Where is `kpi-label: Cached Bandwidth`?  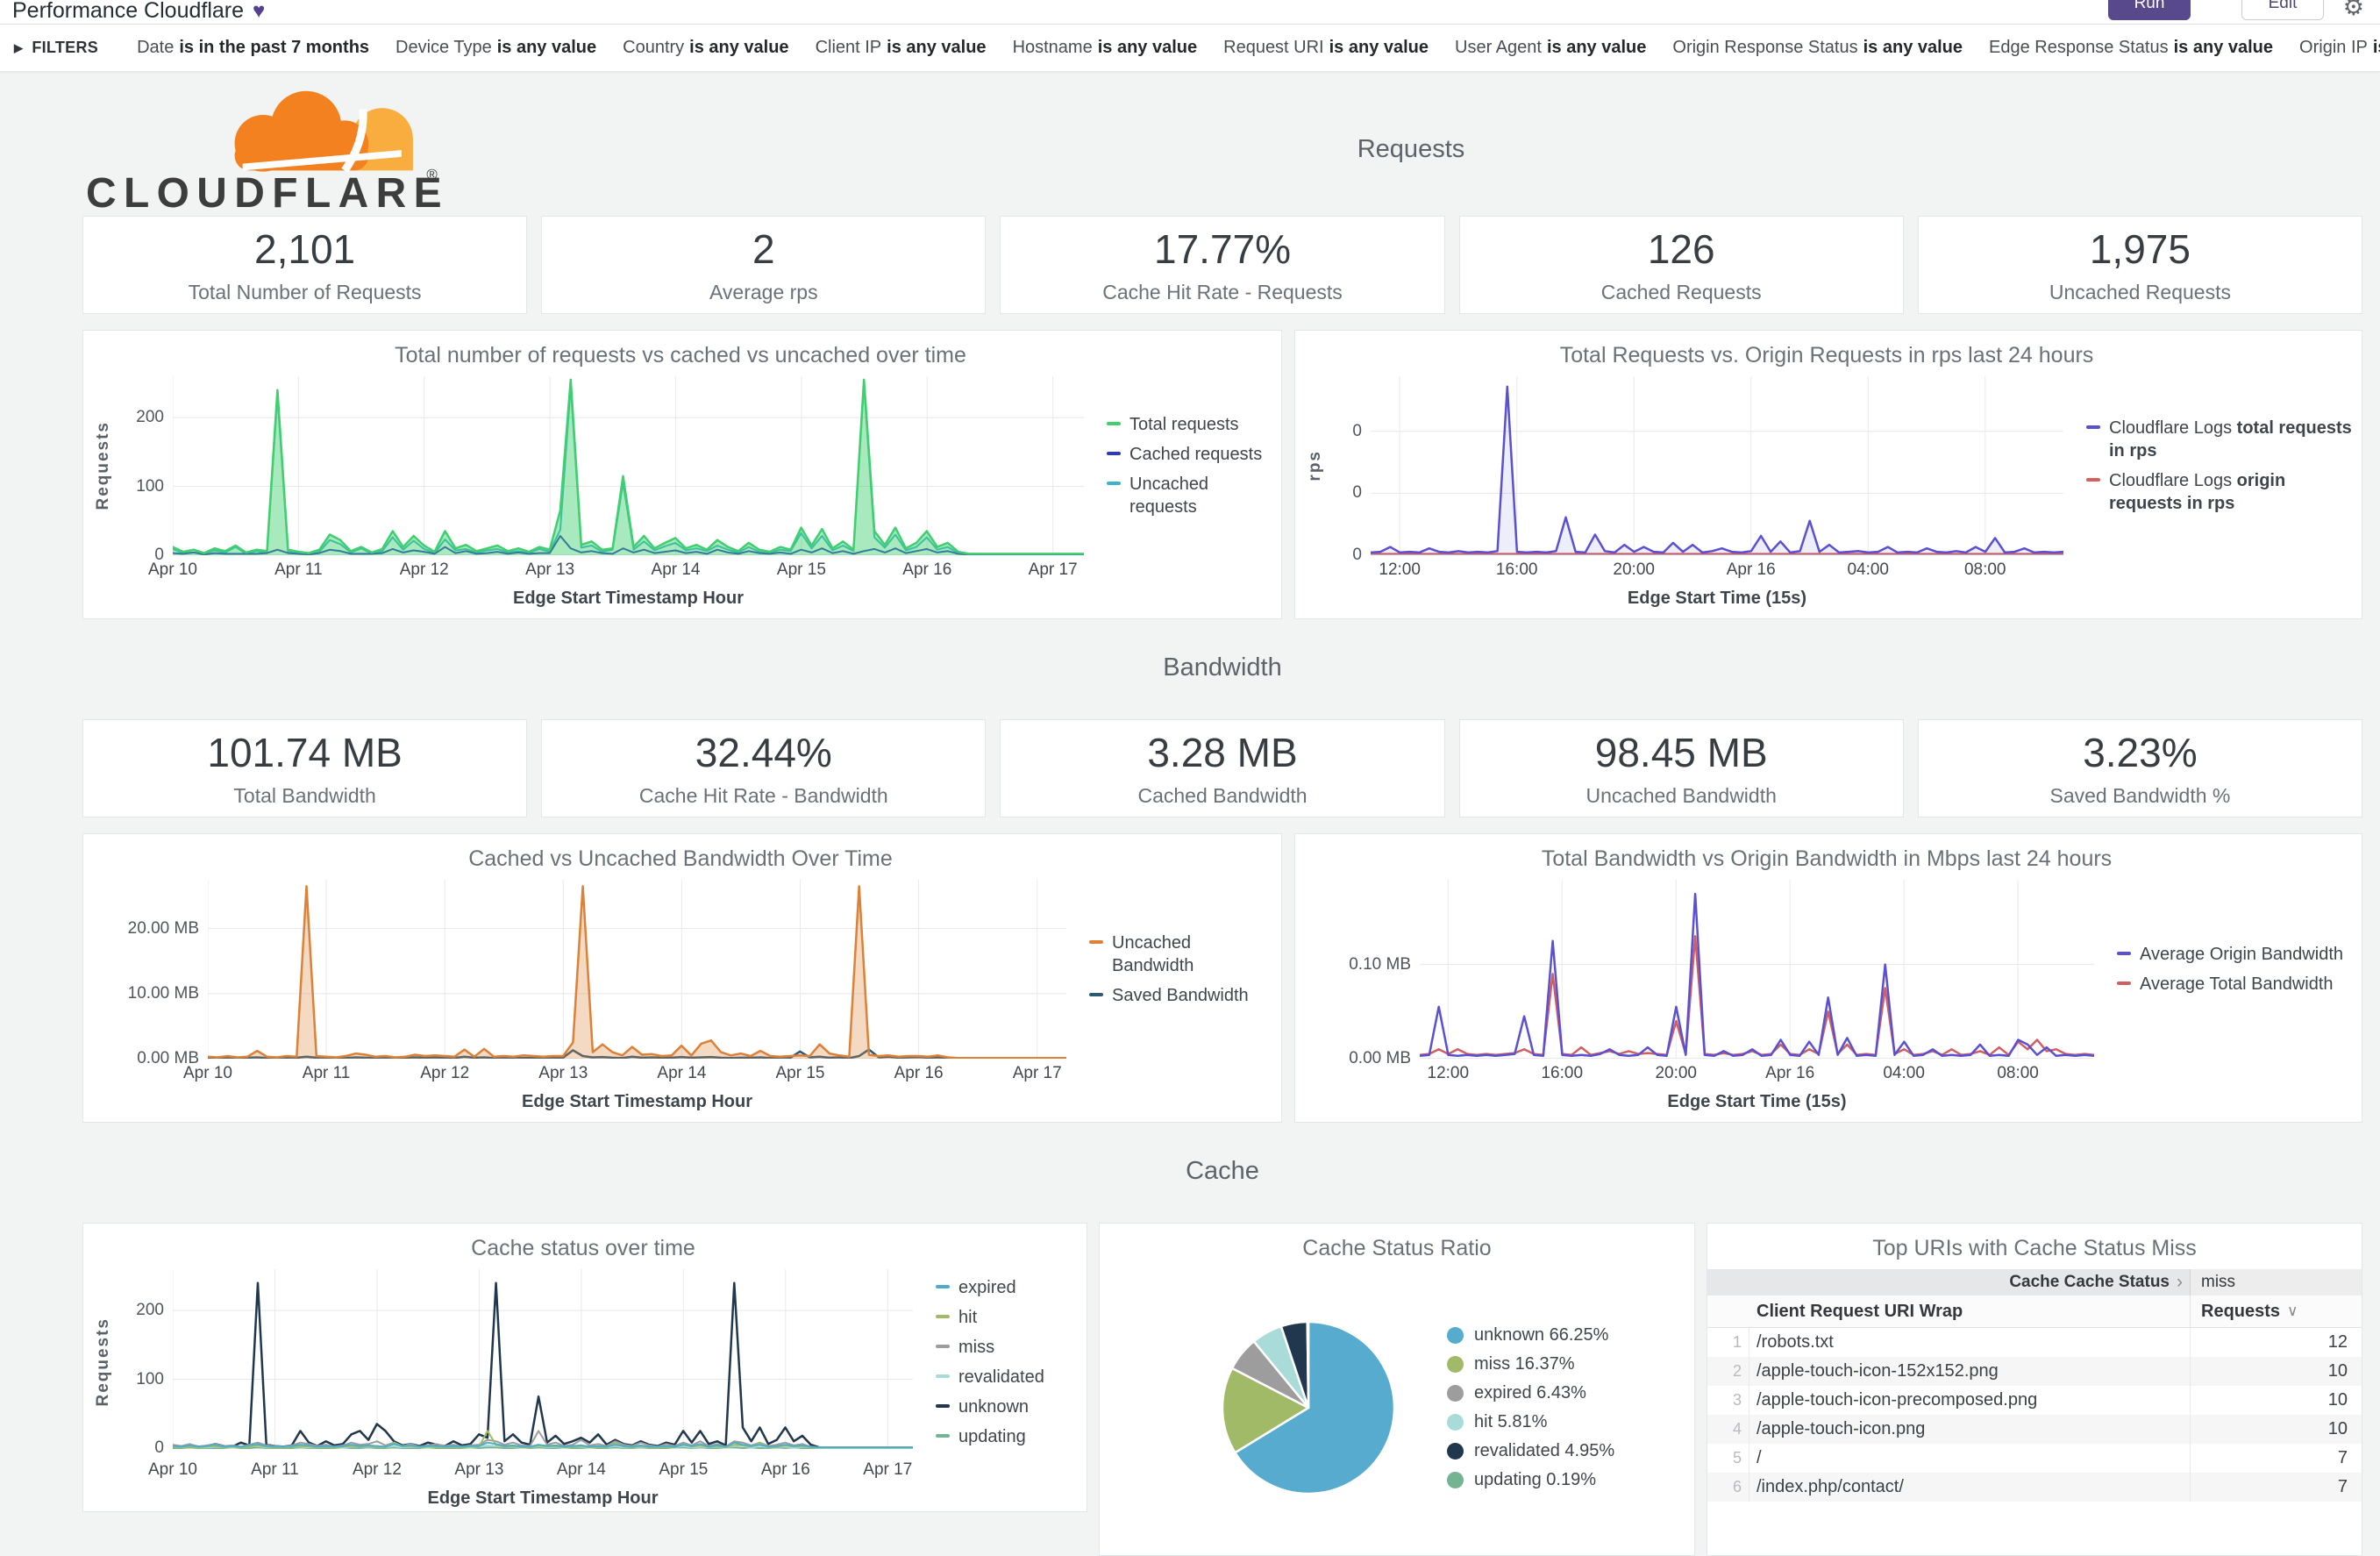
kpi-label: Cached Bandwidth is located at coordinates (1222, 795).